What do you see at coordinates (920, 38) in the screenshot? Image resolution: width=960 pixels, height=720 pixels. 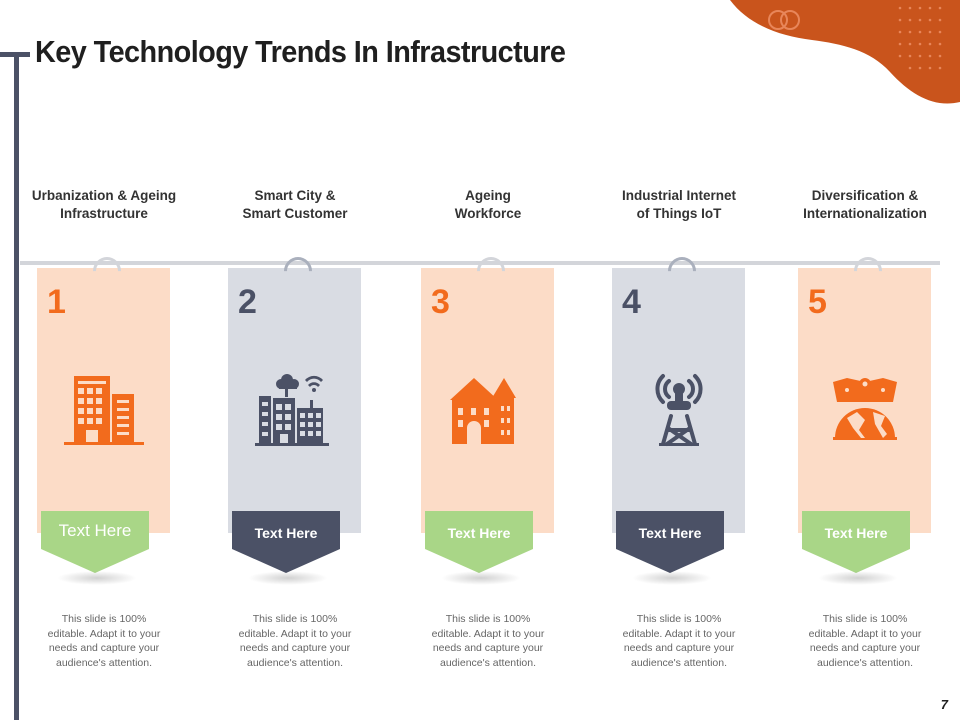 I see `dot-pattern` at bounding box center [920, 38].